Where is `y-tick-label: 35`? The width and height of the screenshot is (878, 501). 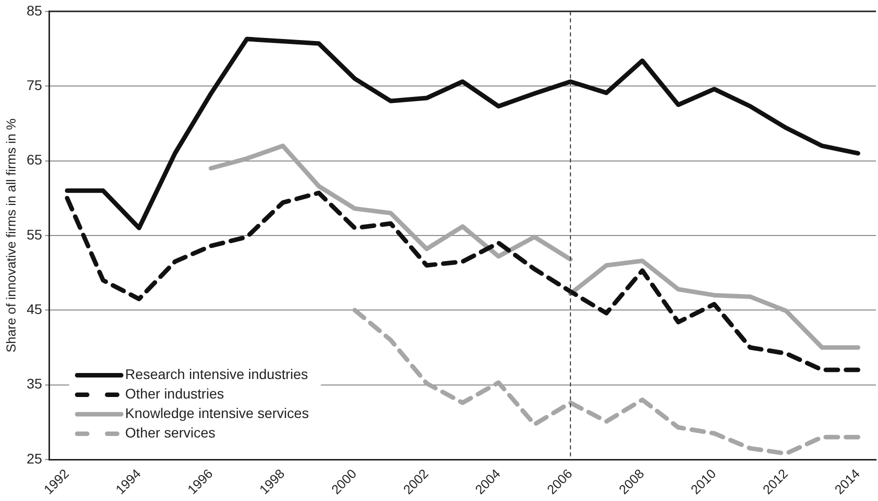
y-tick-label: 35 is located at coordinates (34, 384).